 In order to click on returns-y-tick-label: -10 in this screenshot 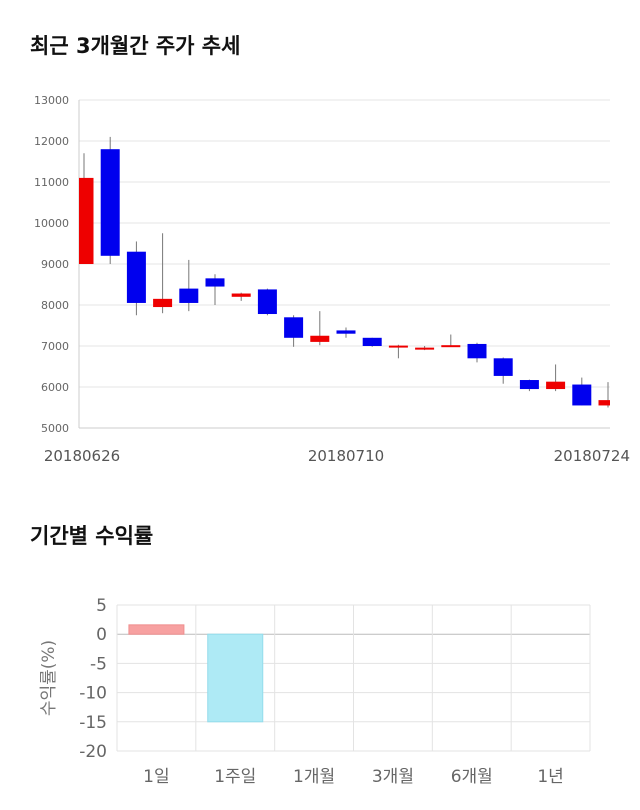, I will do `click(93, 694)`.